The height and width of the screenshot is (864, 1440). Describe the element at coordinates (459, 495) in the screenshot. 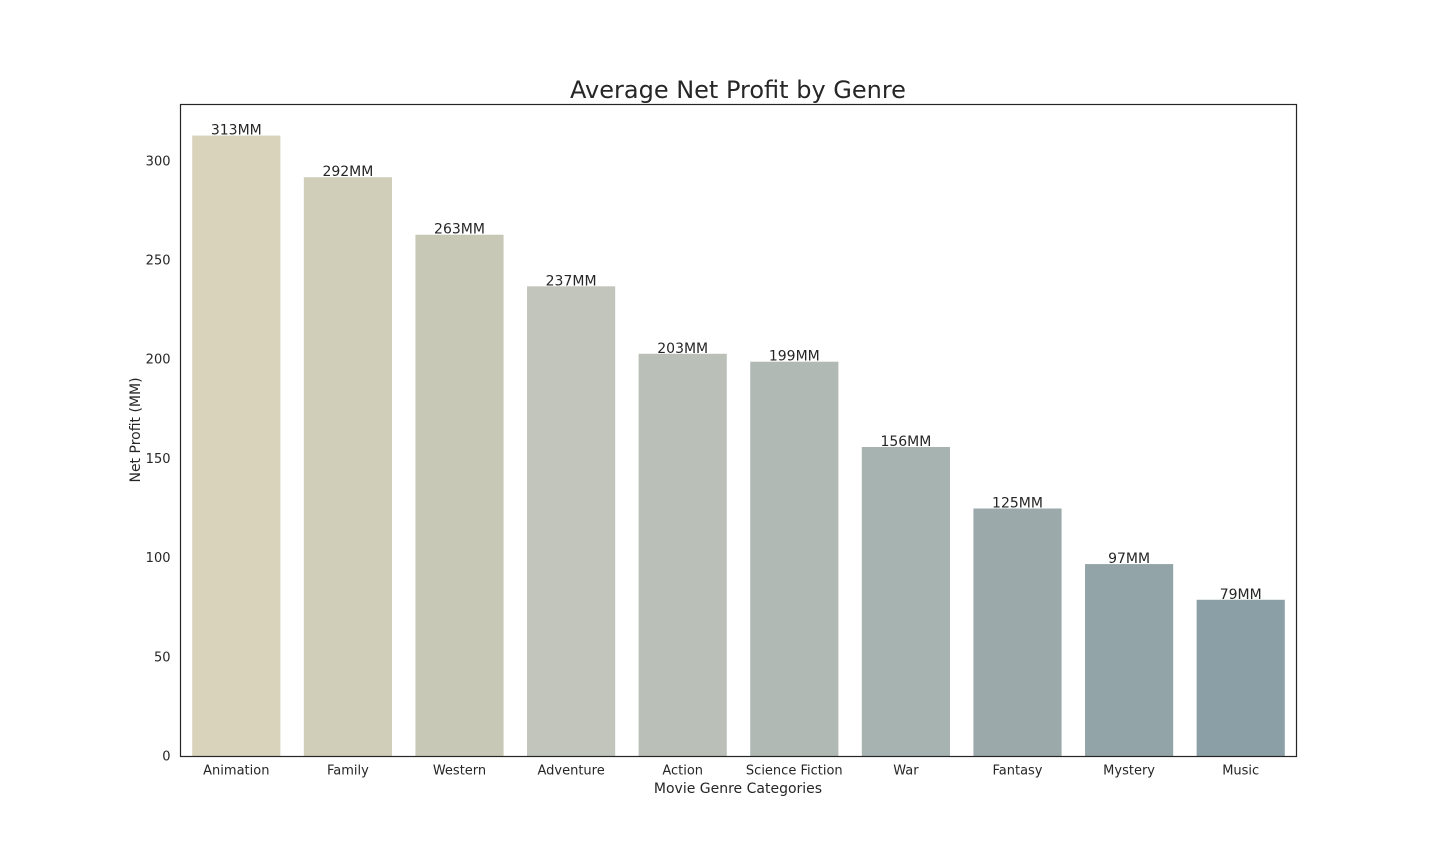

I see `bar-western` at that location.